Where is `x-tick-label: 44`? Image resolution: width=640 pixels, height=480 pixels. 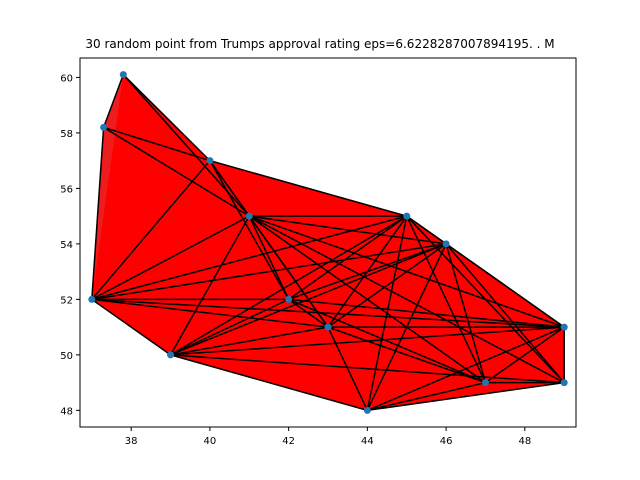
x-tick-label: 44 is located at coordinates (367, 441).